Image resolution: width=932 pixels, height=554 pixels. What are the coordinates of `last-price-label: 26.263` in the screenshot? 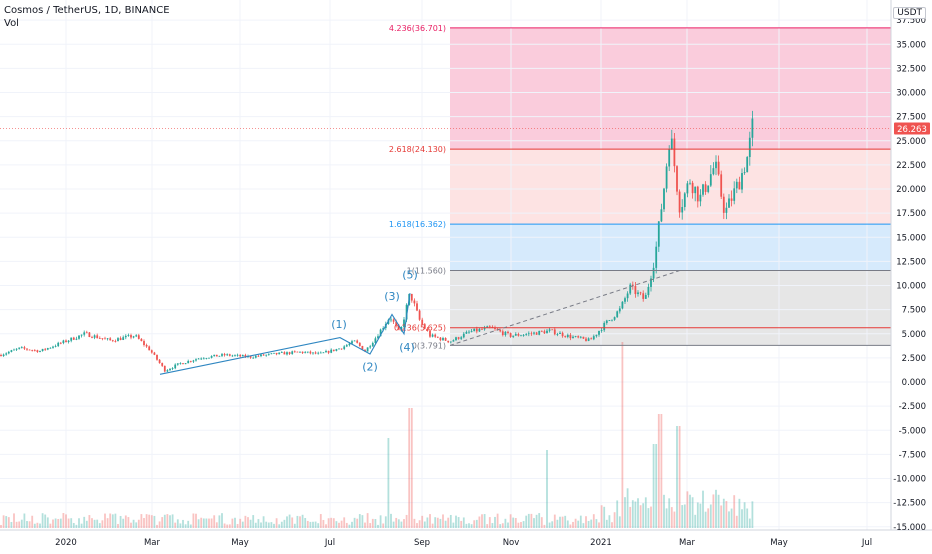 It's located at (912, 130).